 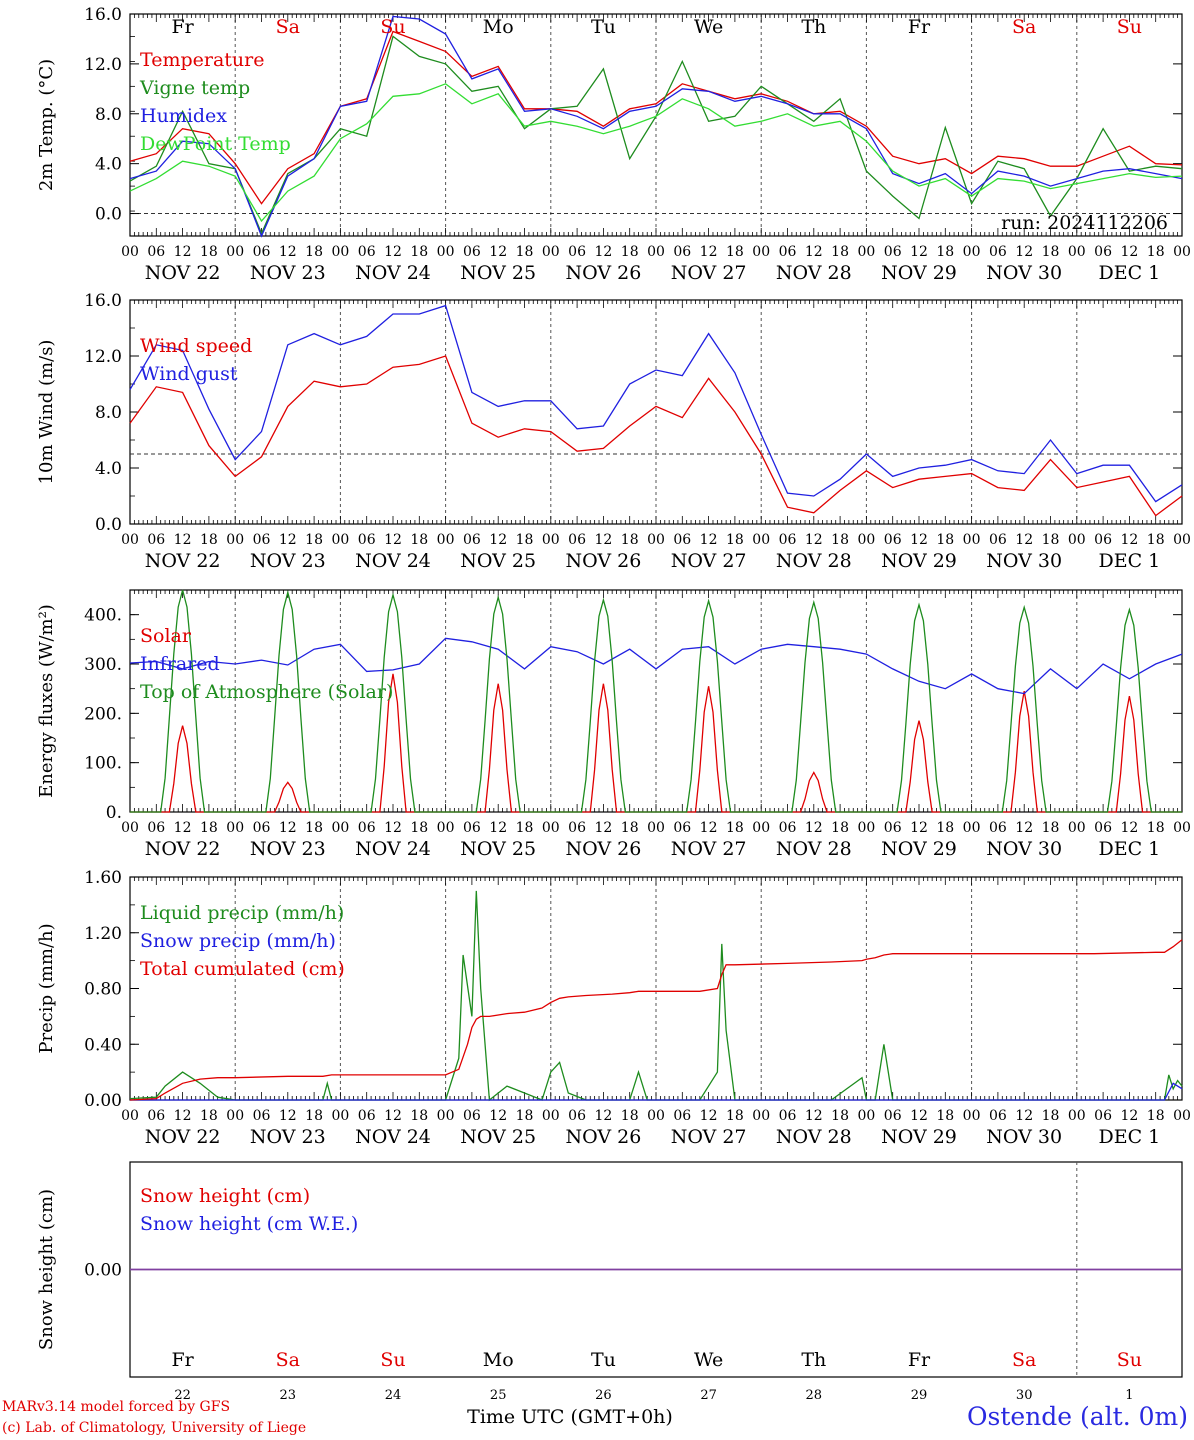 What do you see at coordinates (813, 27) in the screenshot?
I see `day-name-top: Th` at bounding box center [813, 27].